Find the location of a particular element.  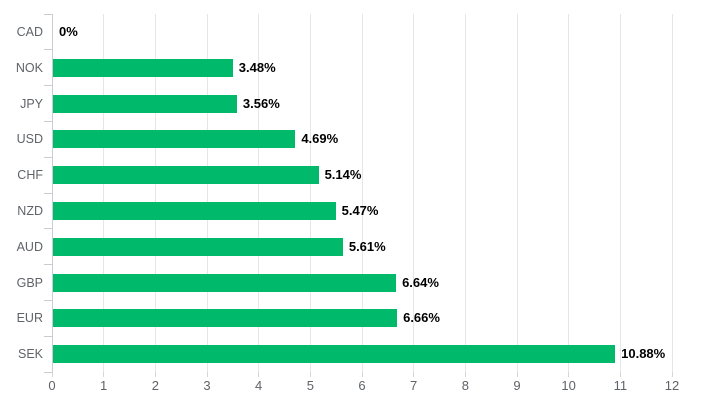

value-label: 0% is located at coordinates (68, 31).